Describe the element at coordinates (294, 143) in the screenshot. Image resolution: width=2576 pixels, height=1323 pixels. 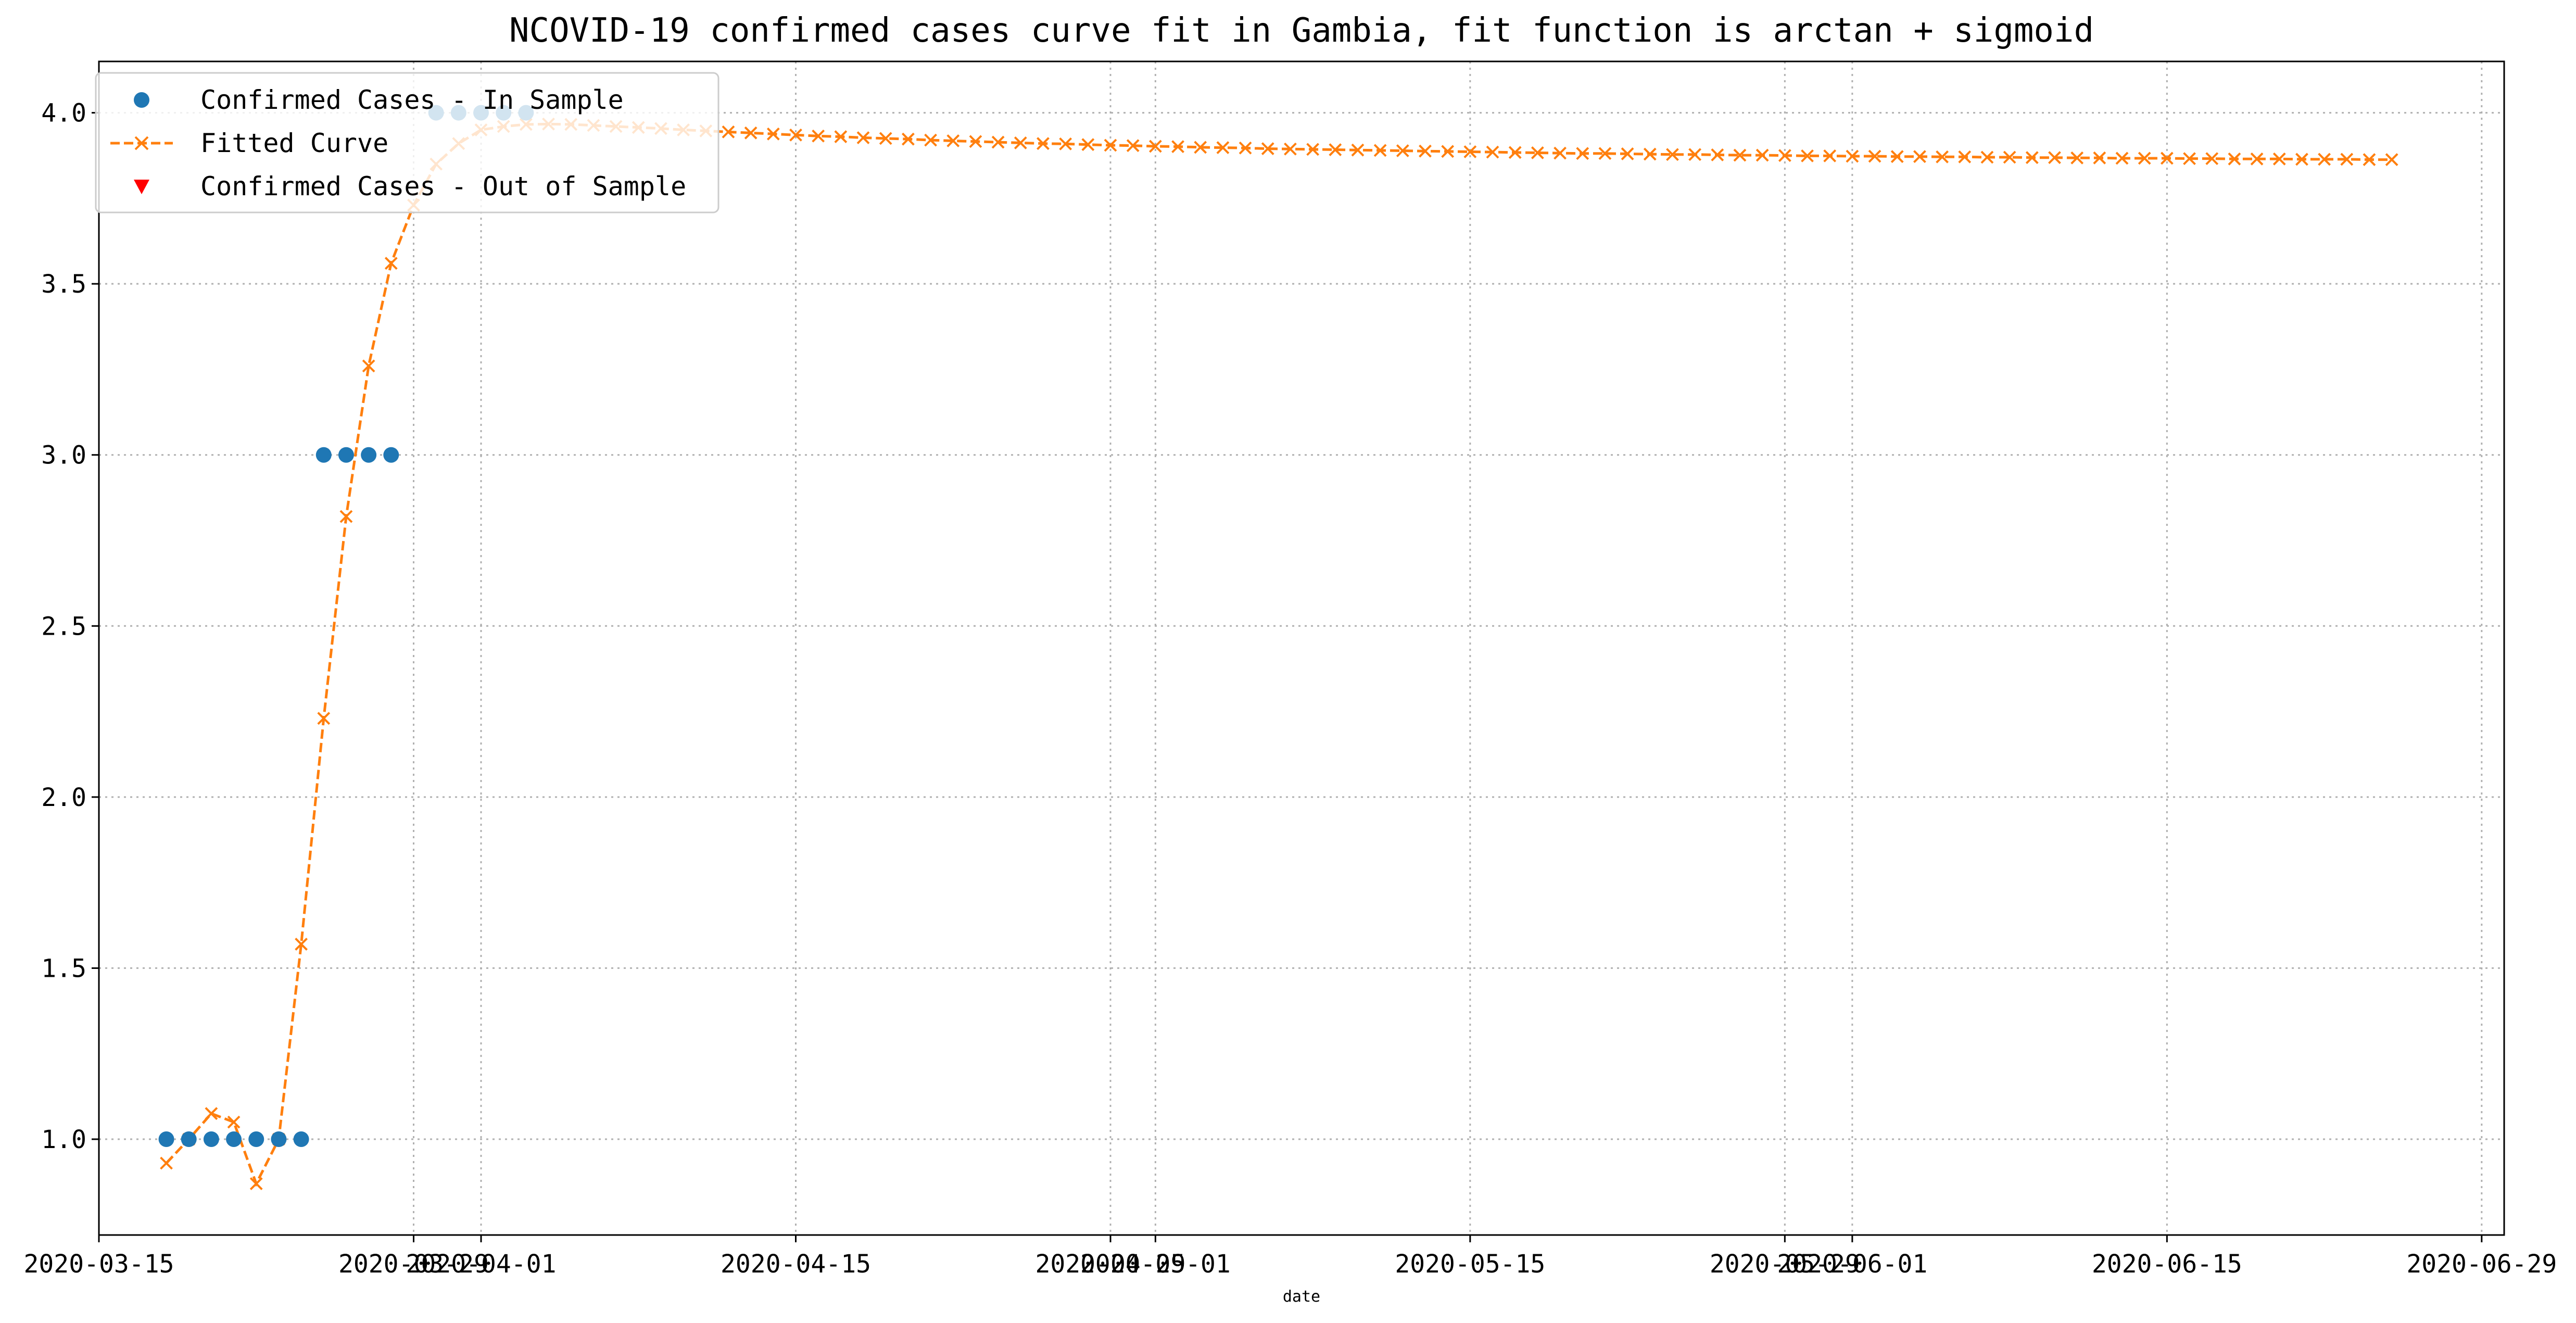
I see `legend-label-fitted-curve: Fitted Curve` at that location.